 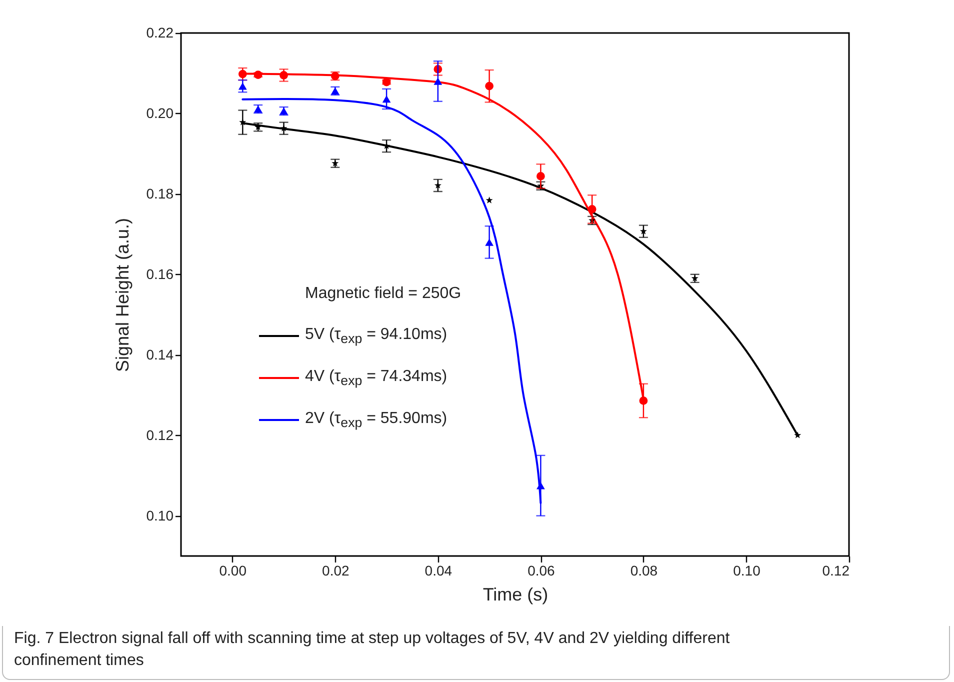 I want to click on caption: Fig. 7 Electron signal fall off with scanning time at step up voltages of 5V, 4V and 2V yielding different confinement times, so click(x=372, y=650).